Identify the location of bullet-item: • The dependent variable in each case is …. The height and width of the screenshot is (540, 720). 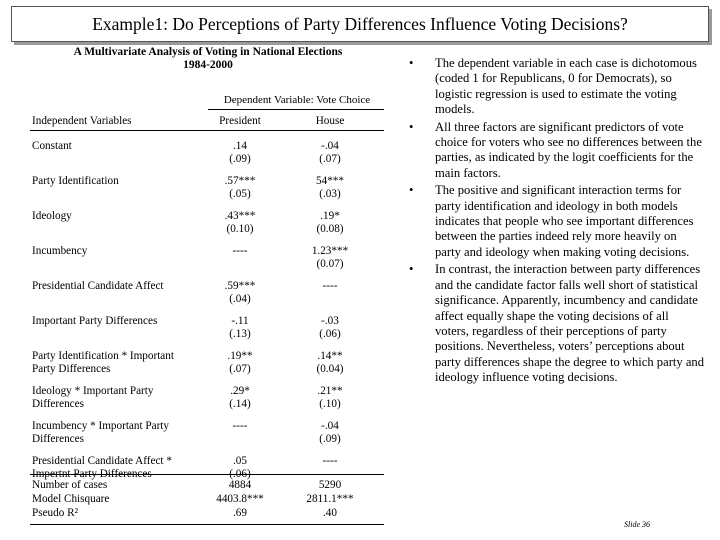
(555, 87).